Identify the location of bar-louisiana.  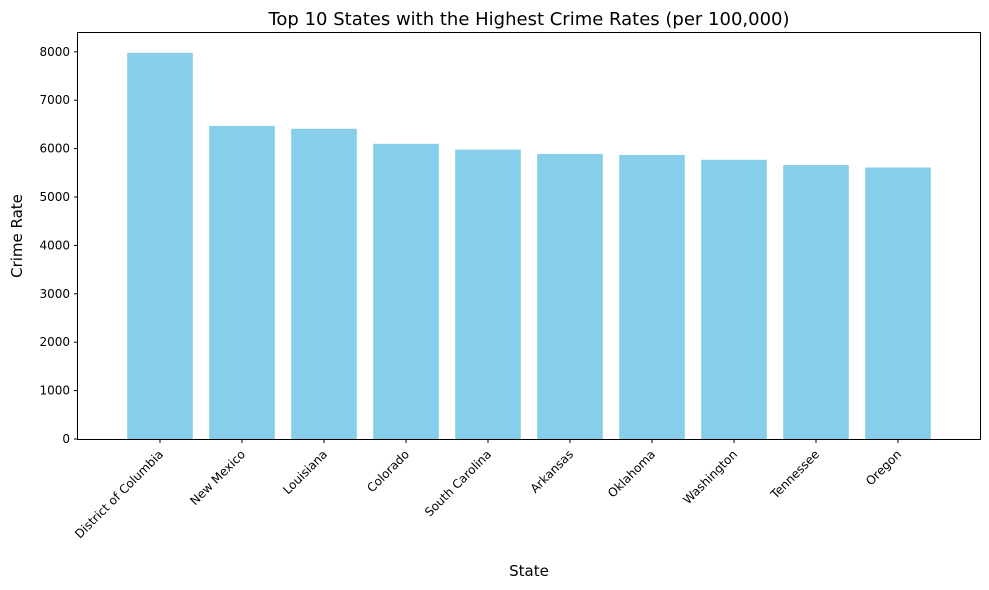
(324, 283).